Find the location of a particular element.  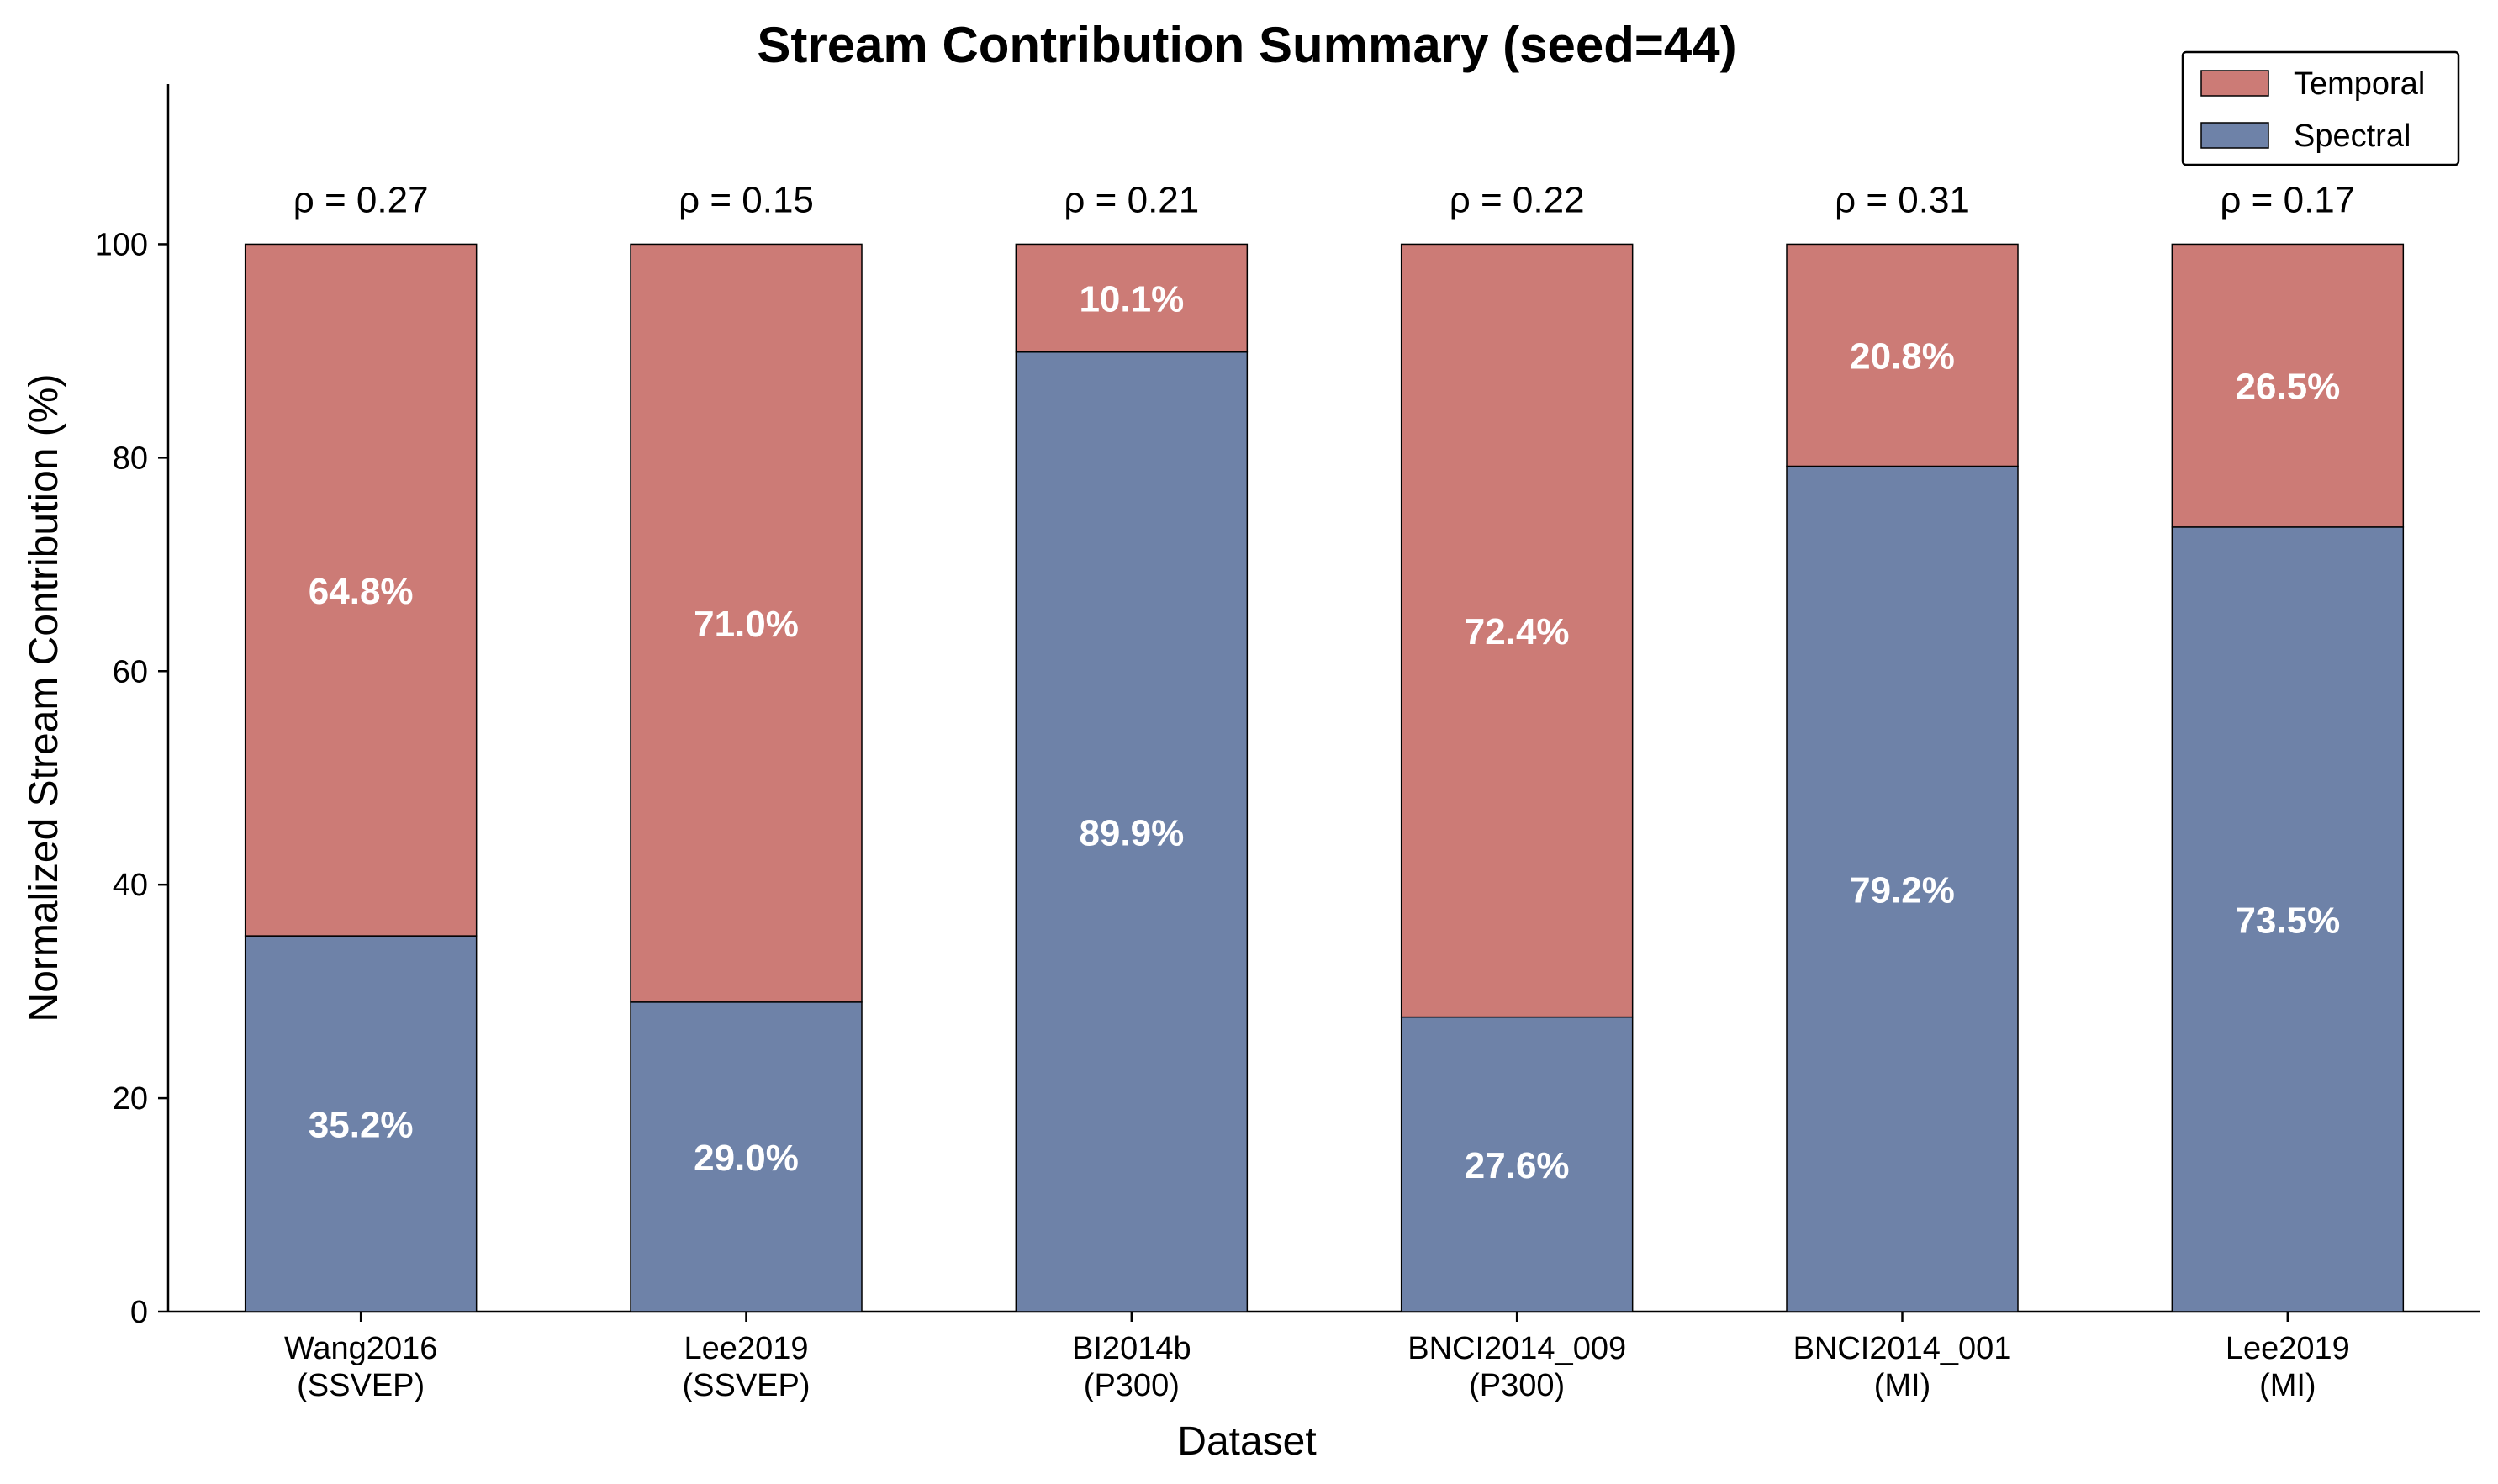

bar-label-temporal: 20.8% is located at coordinates (1902, 356).